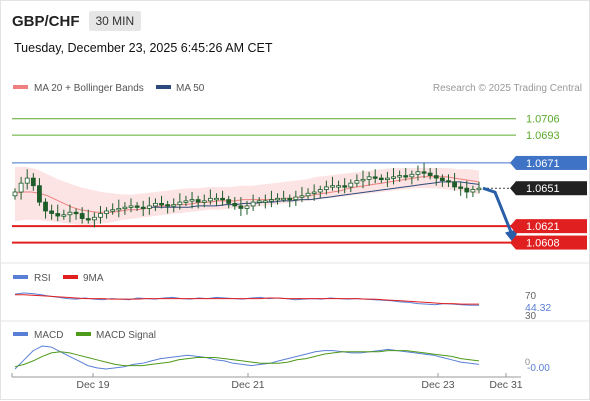  What do you see at coordinates (247, 385) in the screenshot?
I see `x-tick-label: Dec 21` at bounding box center [247, 385].